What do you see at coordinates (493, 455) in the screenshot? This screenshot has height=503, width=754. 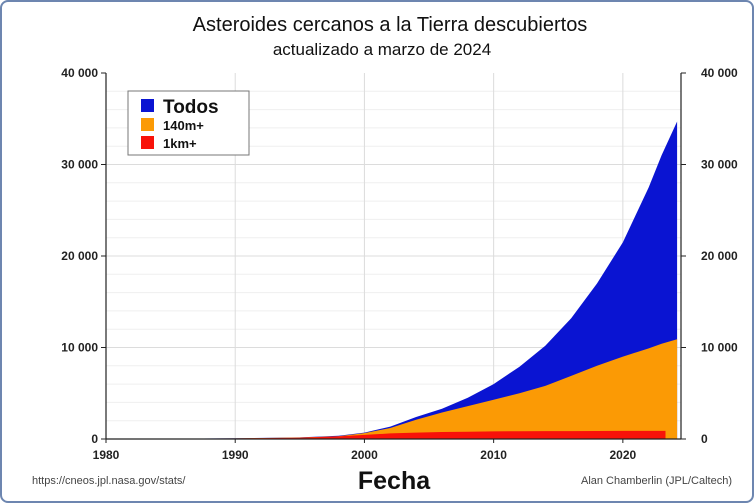 I see `x-tick-label: 2010` at bounding box center [493, 455].